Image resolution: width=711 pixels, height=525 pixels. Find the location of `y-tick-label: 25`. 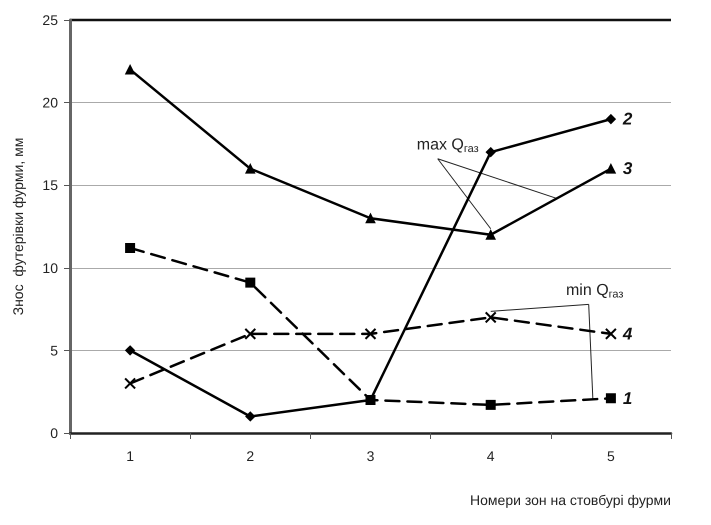

y-tick-label: 25 is located at coordinates (50, 20).